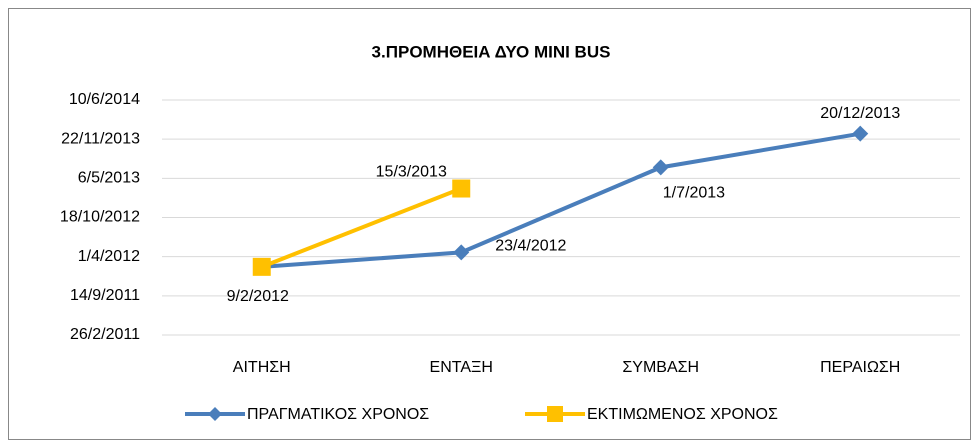 The height and width of the screenshot is (447, 979). What do you see at coordinates (105, 295) in the screenshot?
I see `y-tick-label: 14/9/2011` at bounding box center [105, 295].